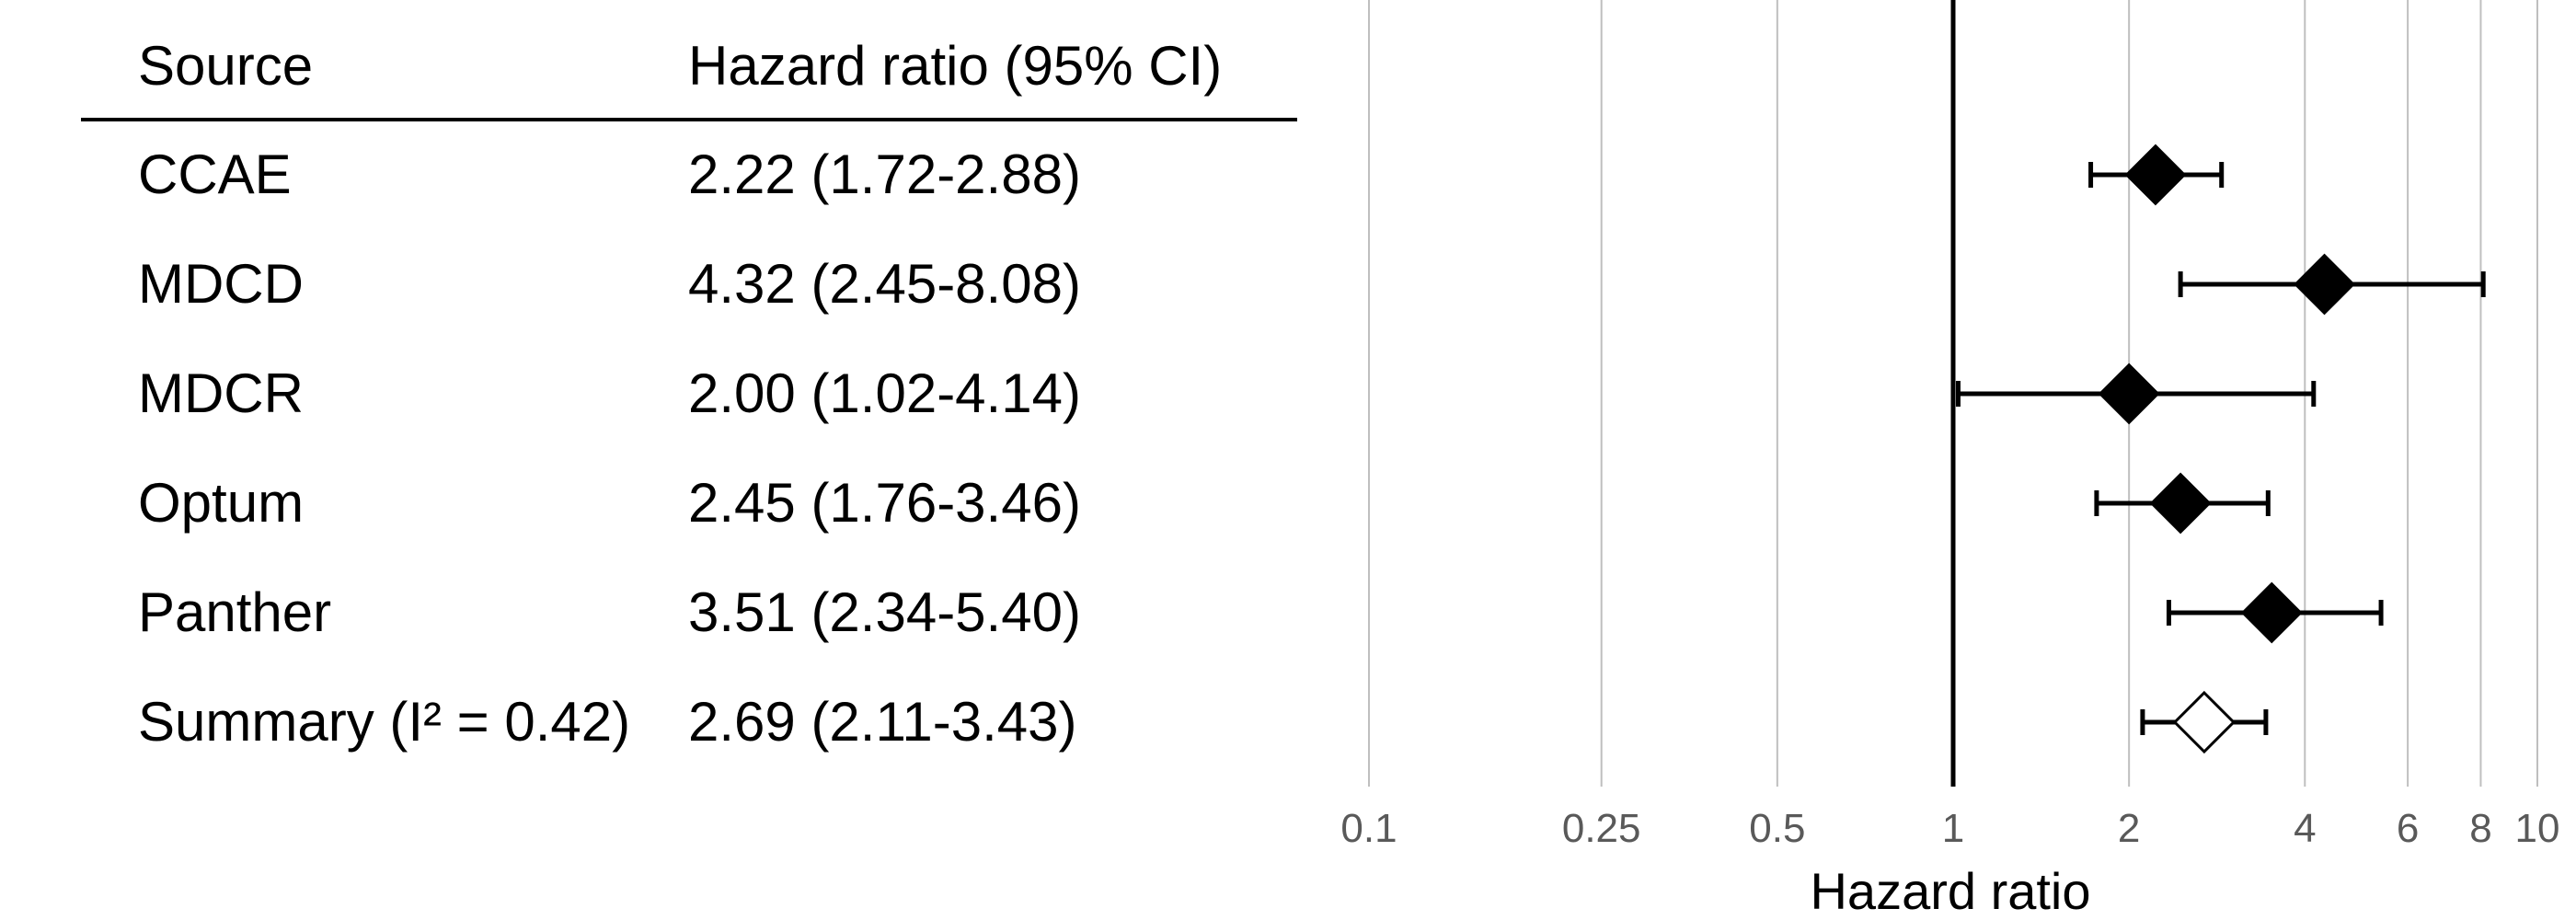  What do you see at coordinates (384, 722) in the screenshot?
I see `row-source: Summary (I² = 0.42)` at bounding box center [384, 722].